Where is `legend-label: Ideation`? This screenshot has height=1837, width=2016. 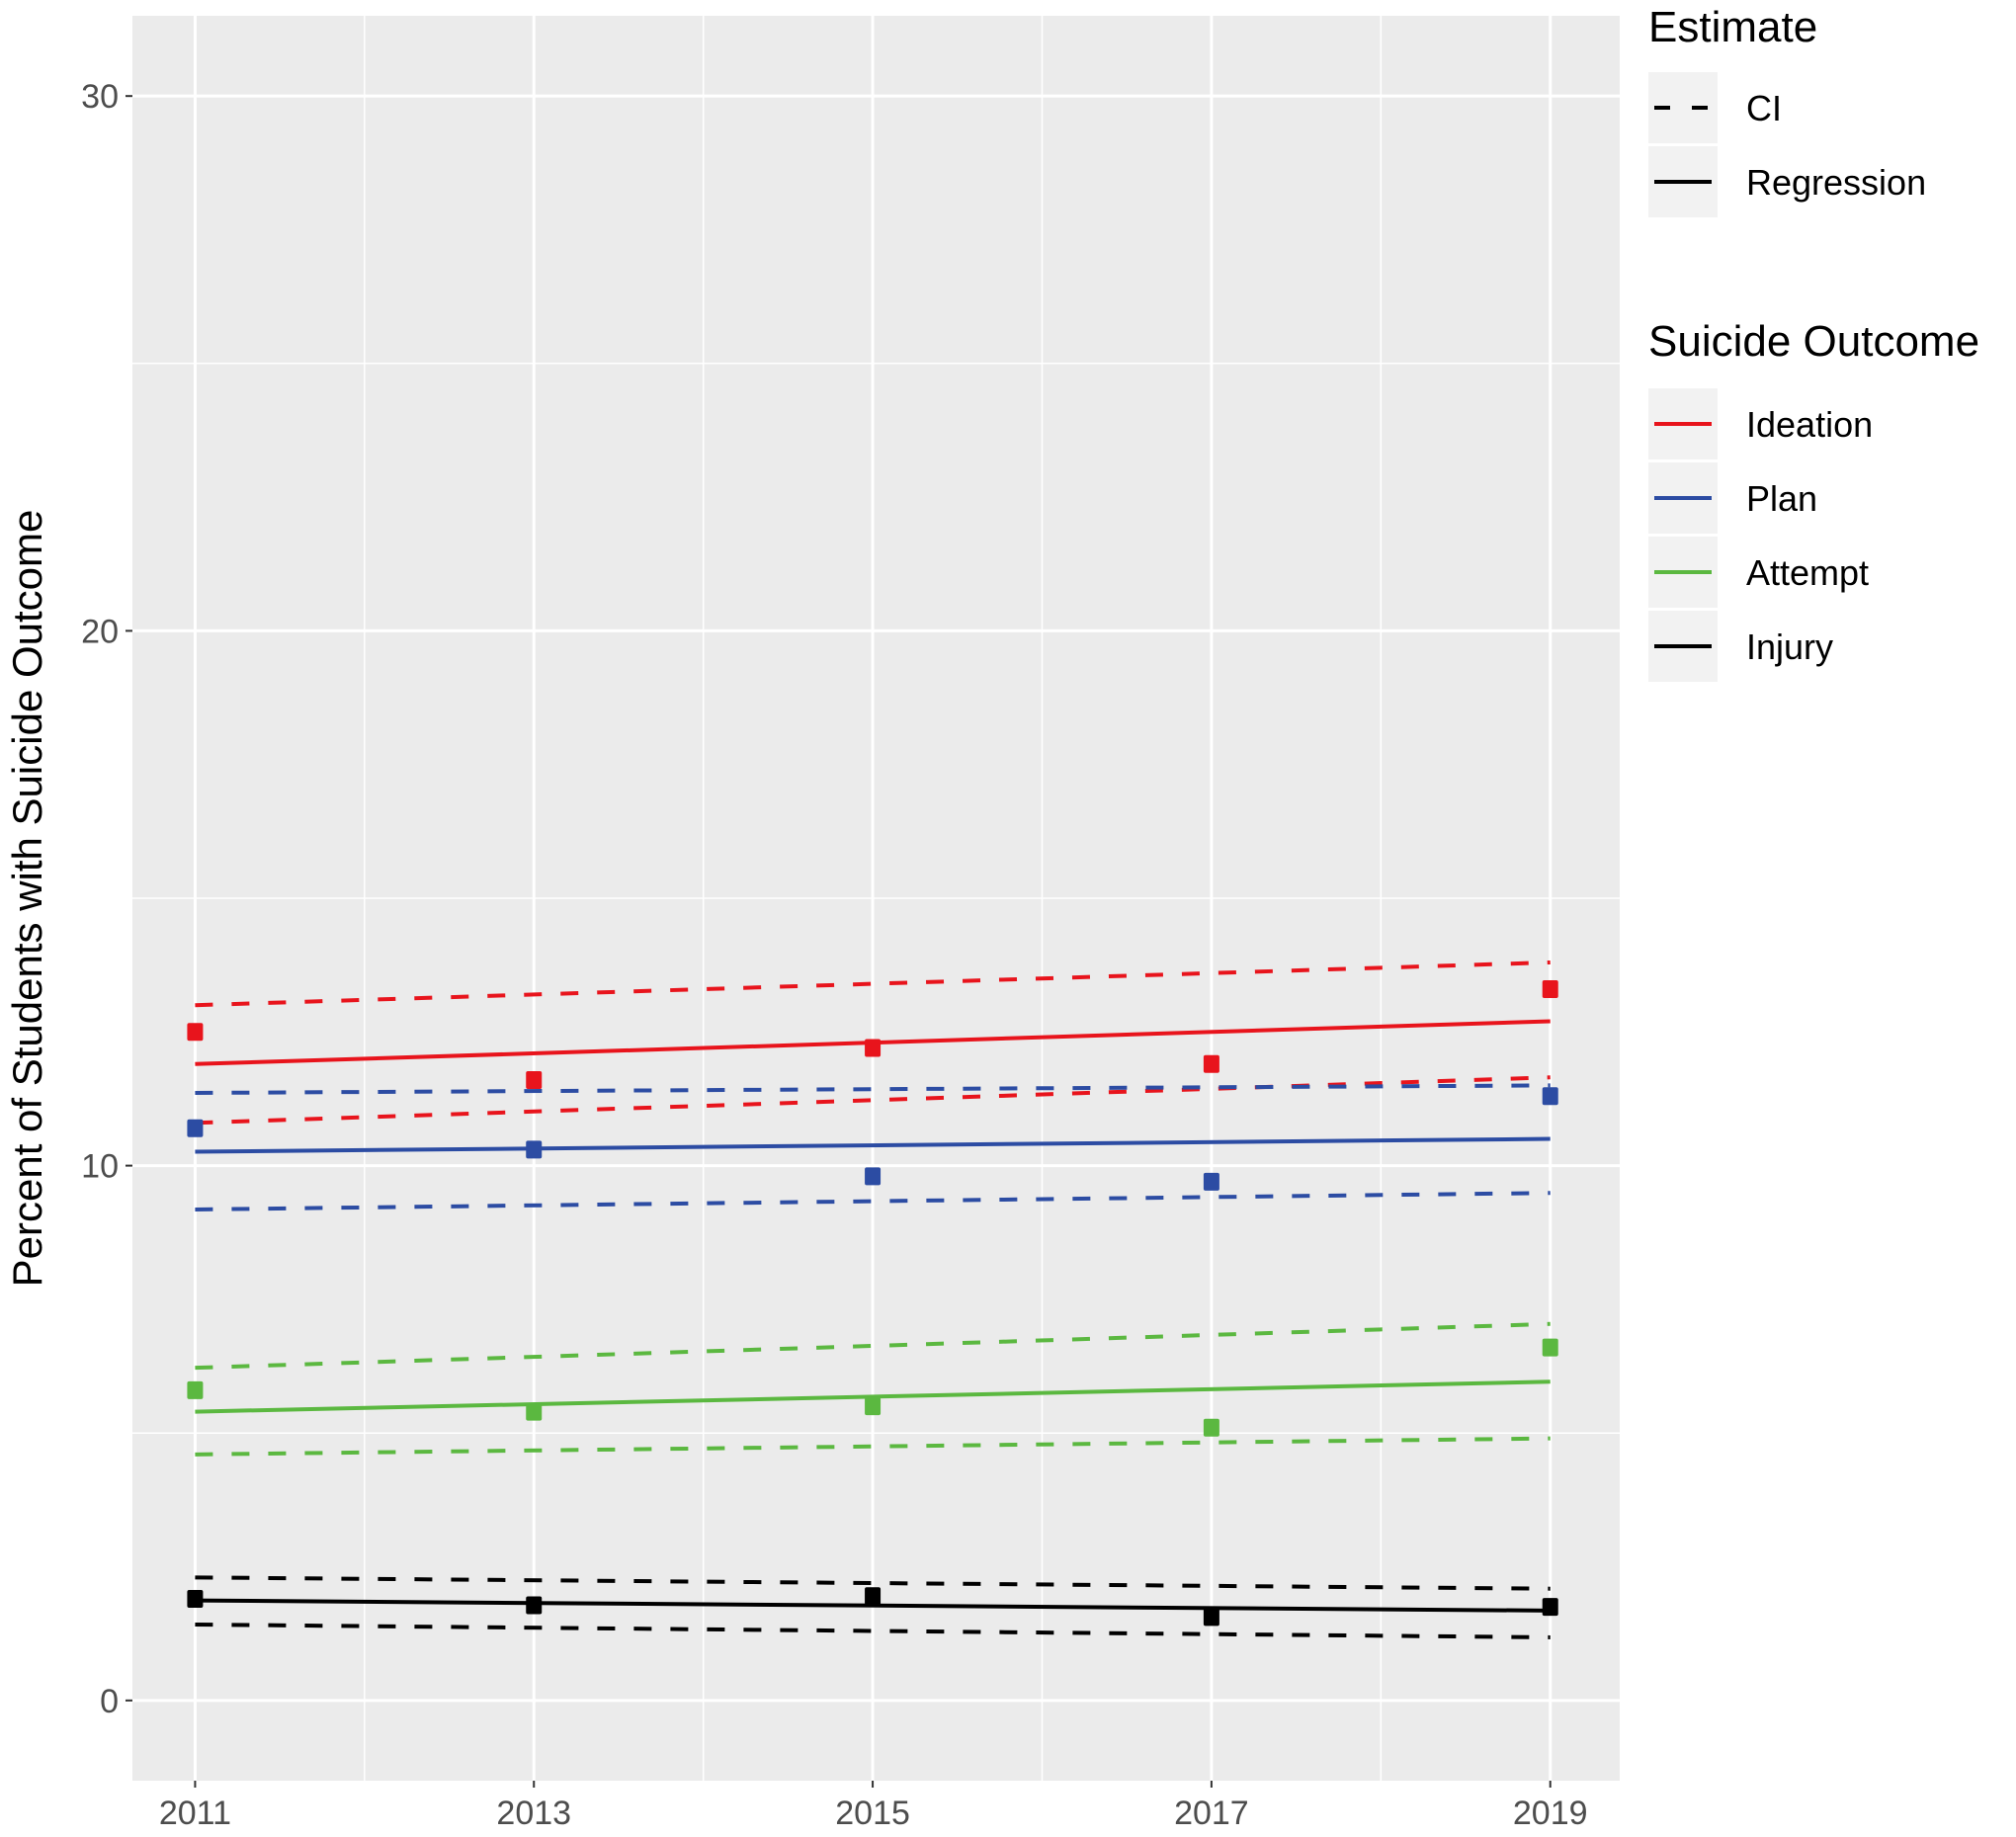
legend-label: Ideation is located at coordinates (1809, 425).